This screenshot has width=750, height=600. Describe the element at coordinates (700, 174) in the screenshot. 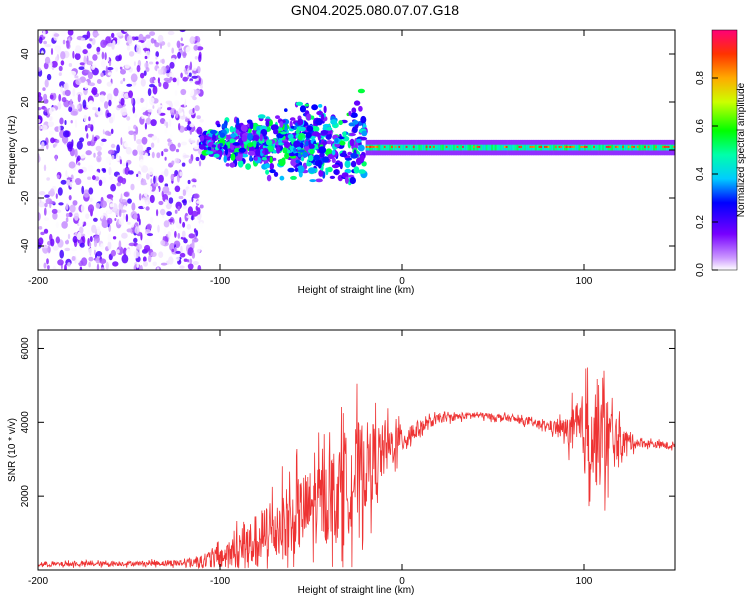

I see `colorbar-tick-label: 0.4` at that location.